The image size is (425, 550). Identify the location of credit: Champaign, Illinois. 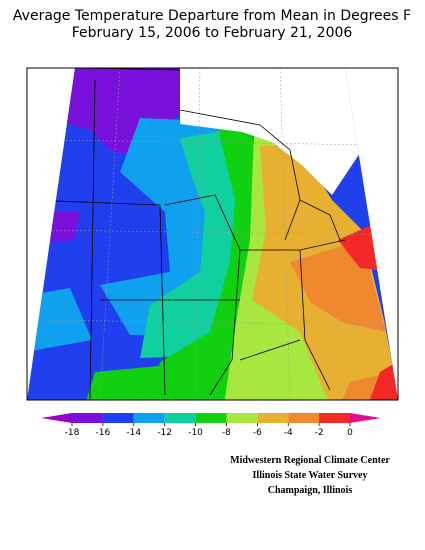
(310, 490).